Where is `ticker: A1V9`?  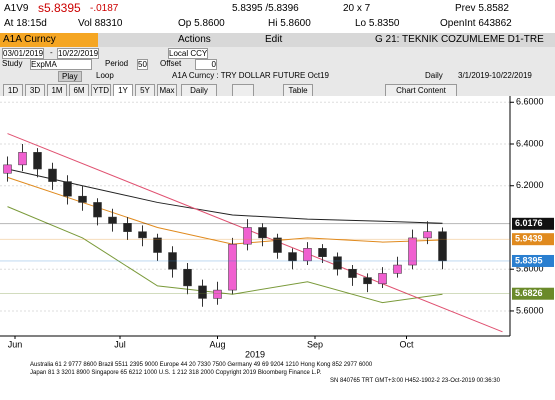
ticker: A1V9 is located at coordinates (16, 8).